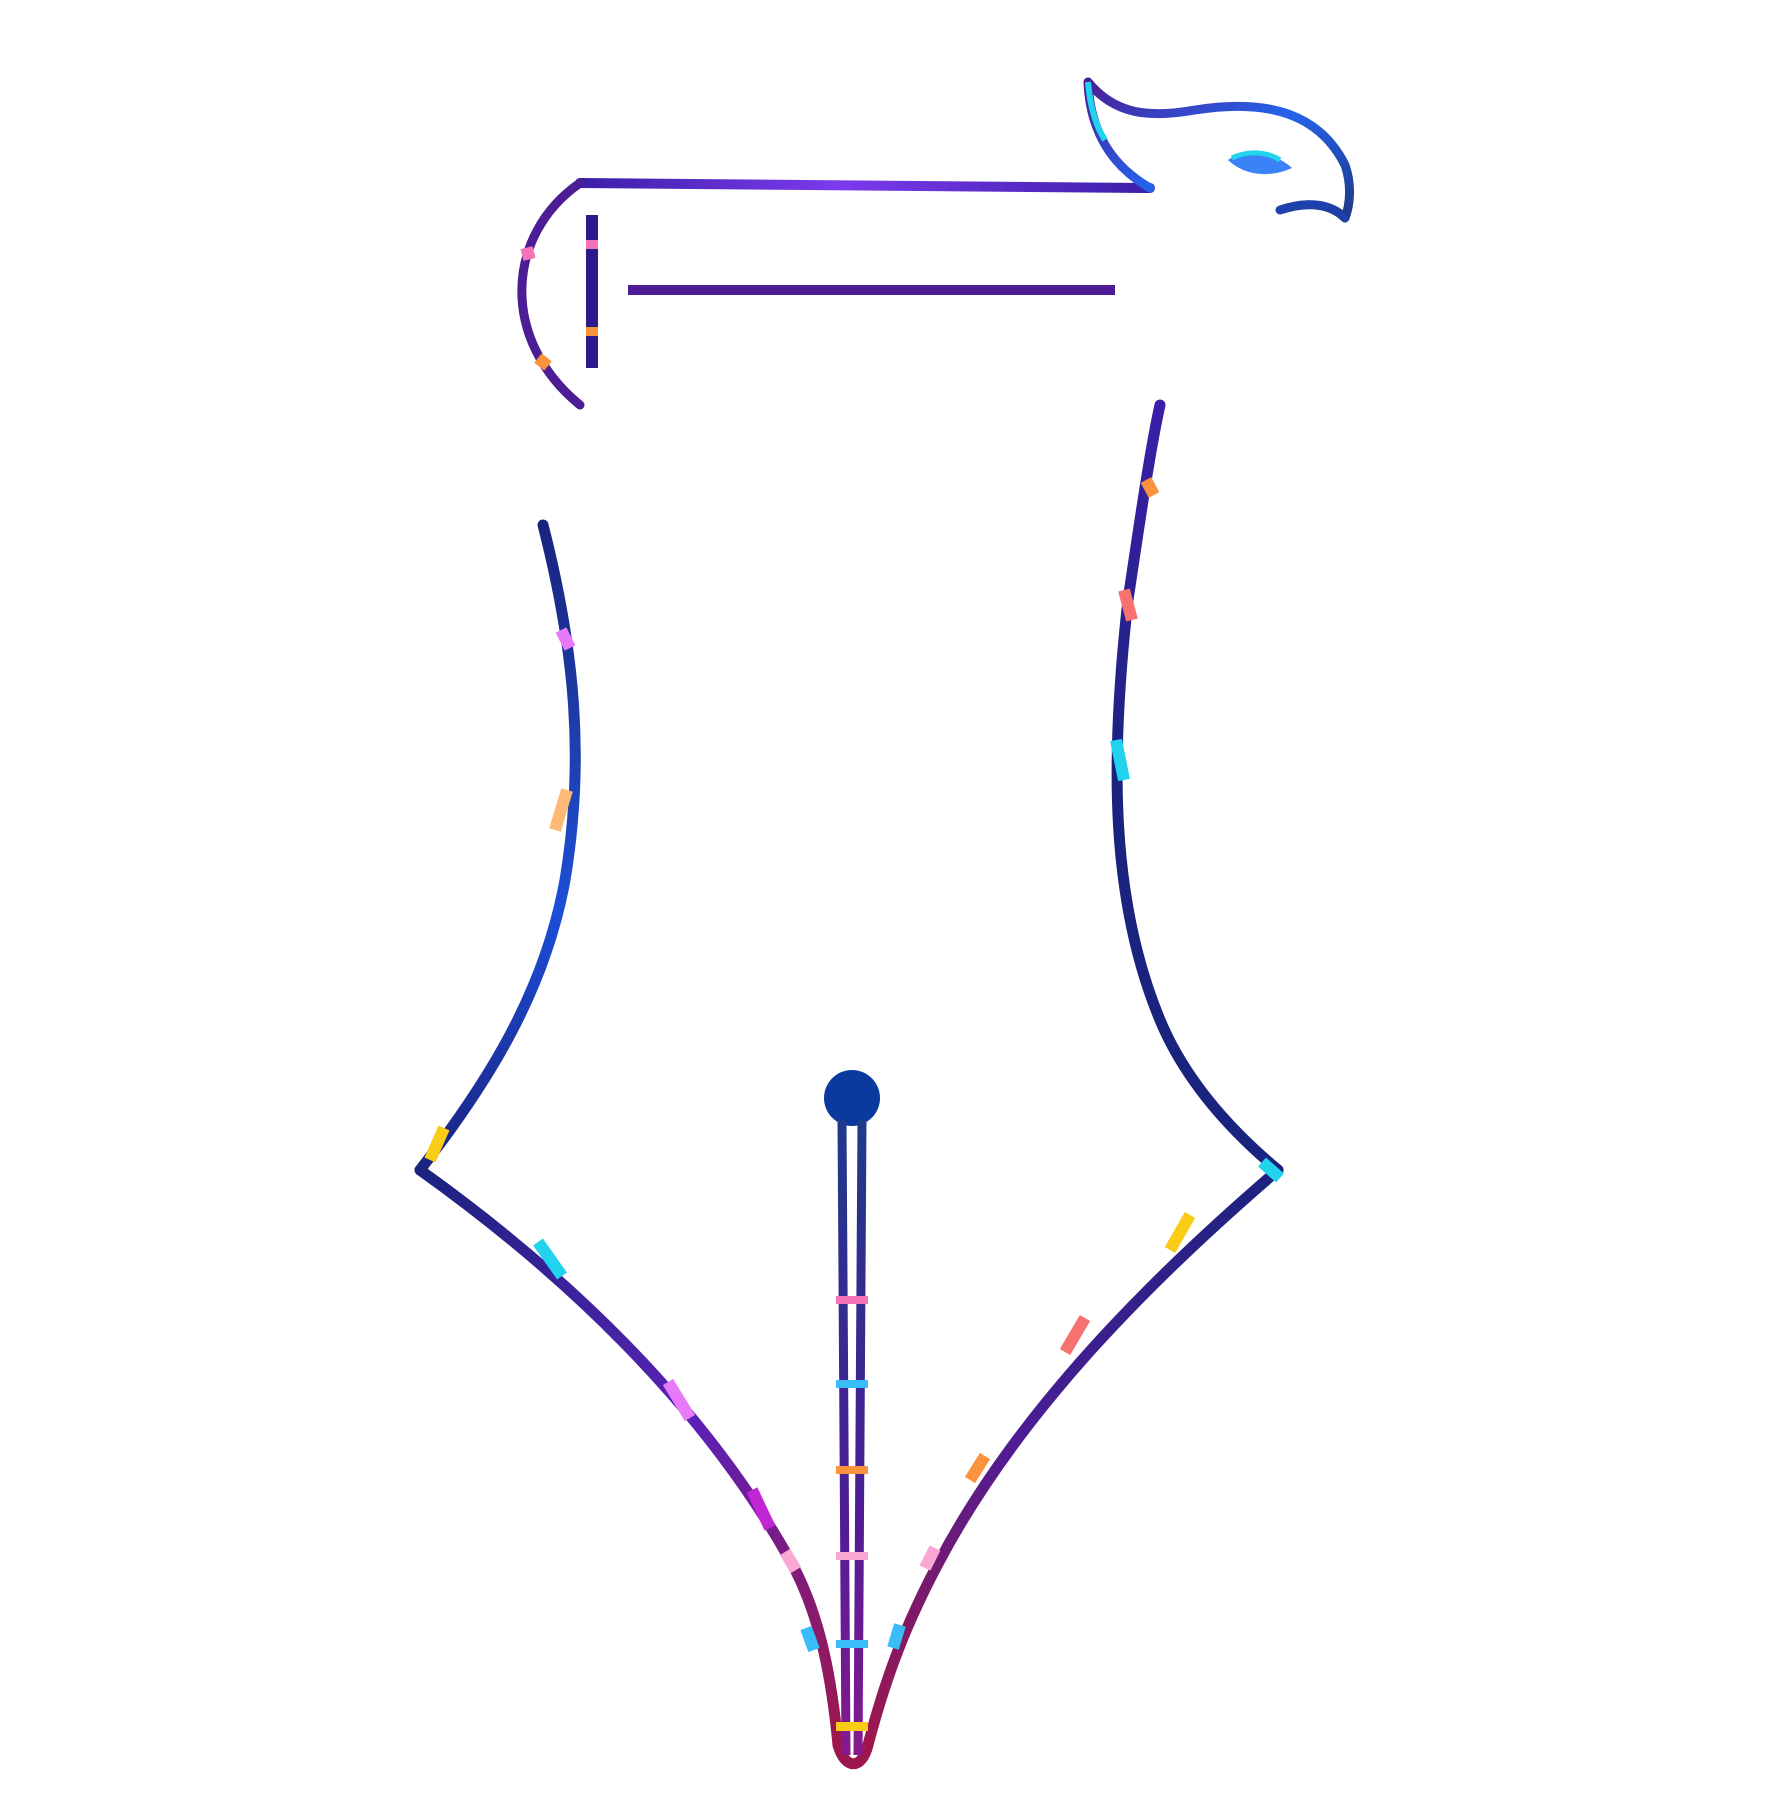  Describe the element at coordinates (852, 1513) in the screenshot. I see `slit-accent-bands` at that location.